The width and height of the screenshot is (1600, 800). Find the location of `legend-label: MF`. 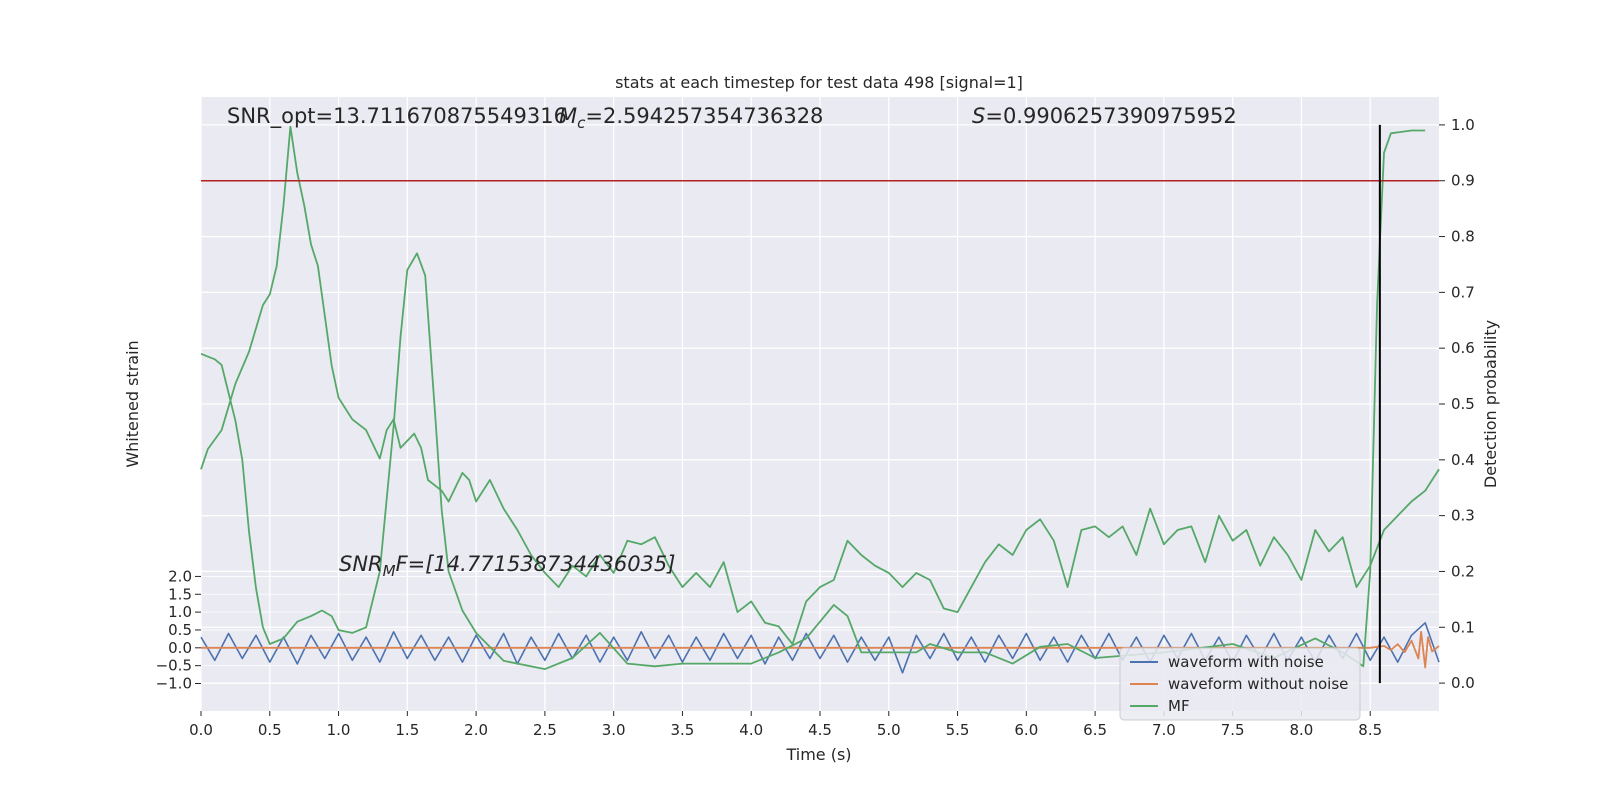

legend-label: MF is located at coordinates (1179, 706).